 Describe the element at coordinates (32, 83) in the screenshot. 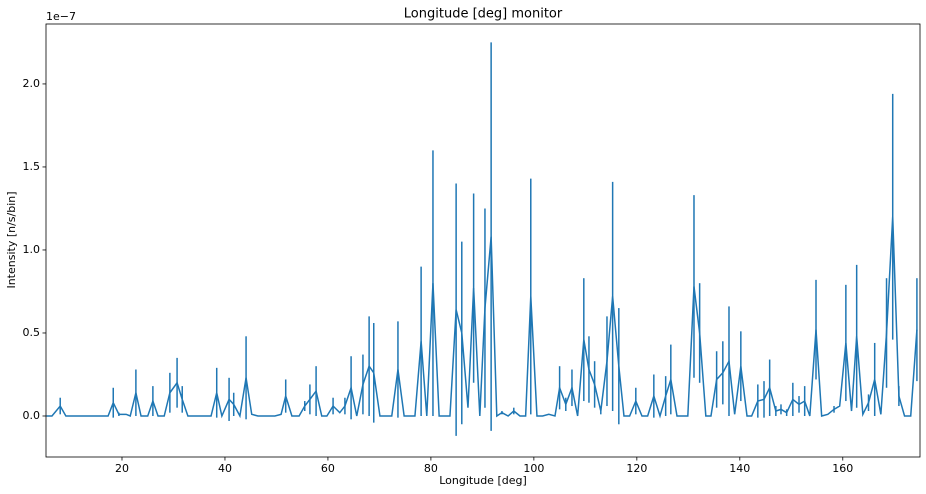

I see `y-tick-label: 2.0` at that location.